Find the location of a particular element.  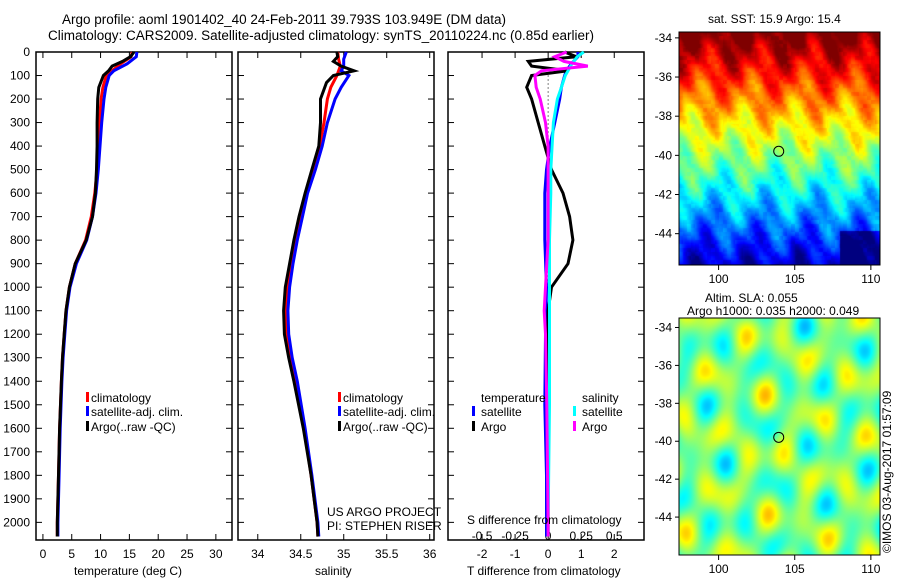

legend-t-satellite: satellite is located at coordinates (501, 412).